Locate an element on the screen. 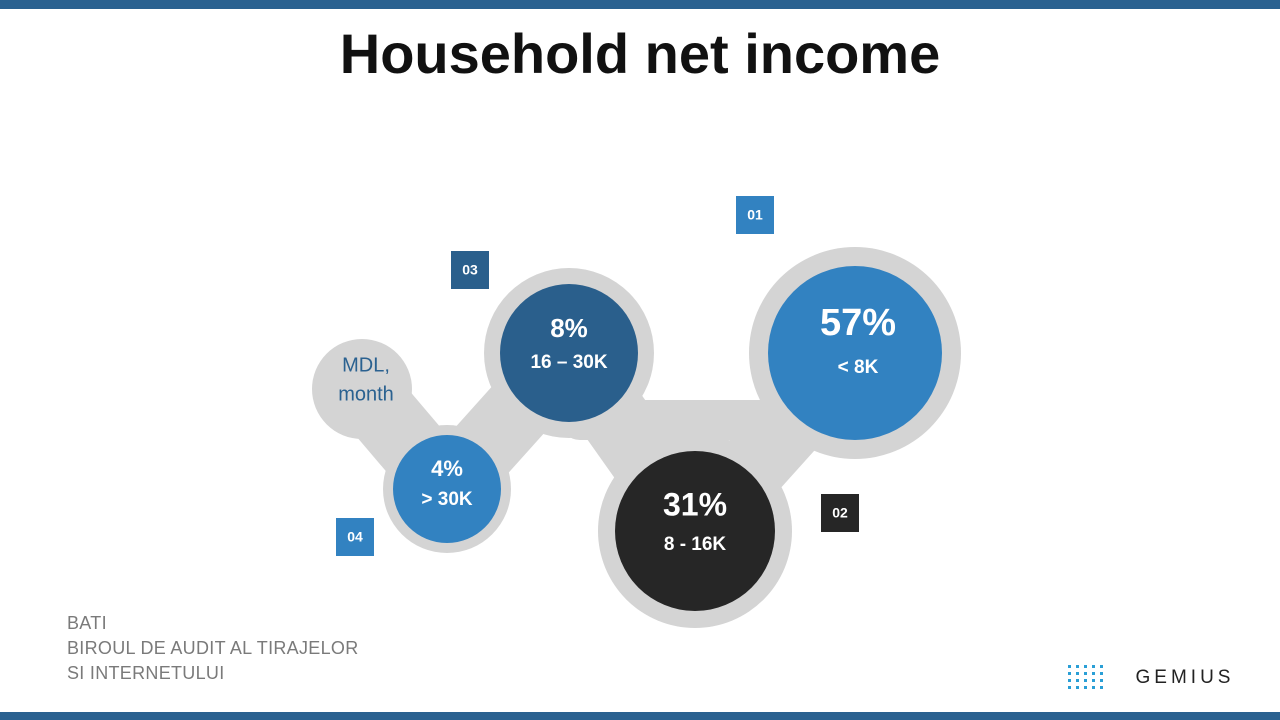 This screenshot has width=1280, height=720. bubble-number: 04 is located at coordinates (355, 537).